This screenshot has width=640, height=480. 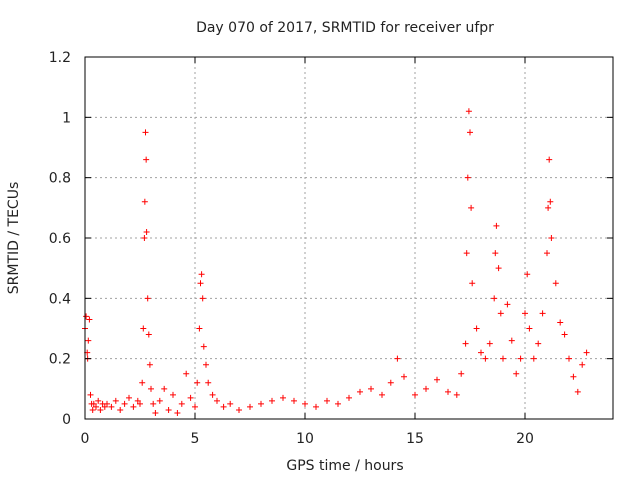 What do you see at coordinates (195, 439) in the screenshot?
I see `x-tick-label: 5` at bounding box center [195, 439].